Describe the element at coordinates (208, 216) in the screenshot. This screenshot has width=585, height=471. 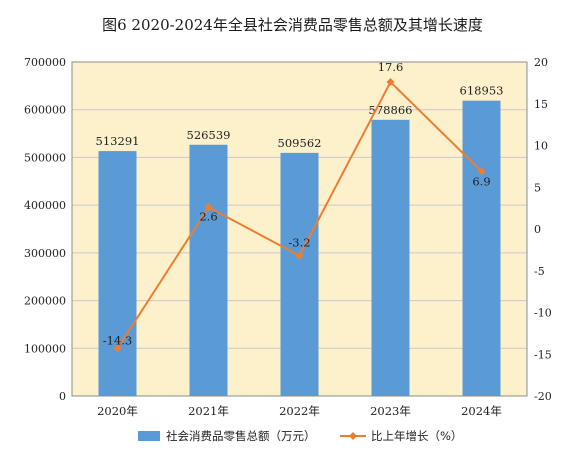
I see `line-data-label: 2.6` at that location.